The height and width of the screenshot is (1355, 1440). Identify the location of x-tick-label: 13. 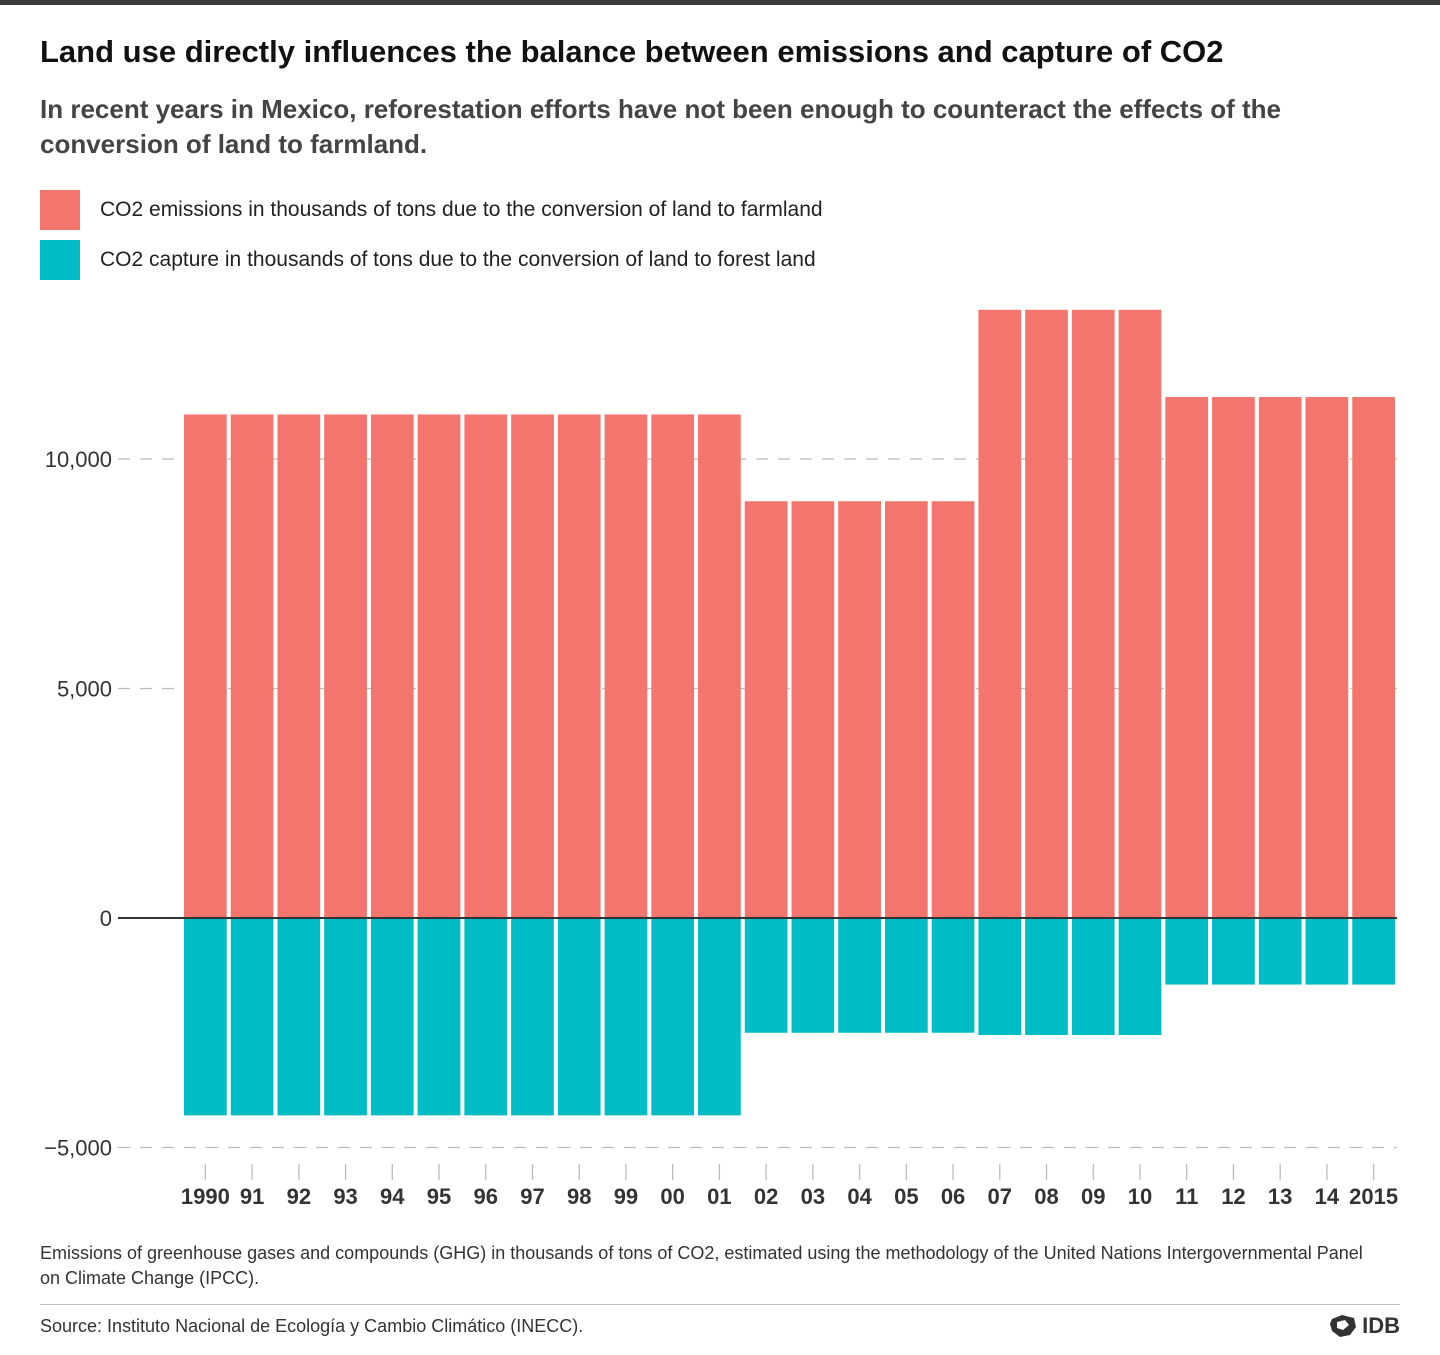
(1280, 1196).